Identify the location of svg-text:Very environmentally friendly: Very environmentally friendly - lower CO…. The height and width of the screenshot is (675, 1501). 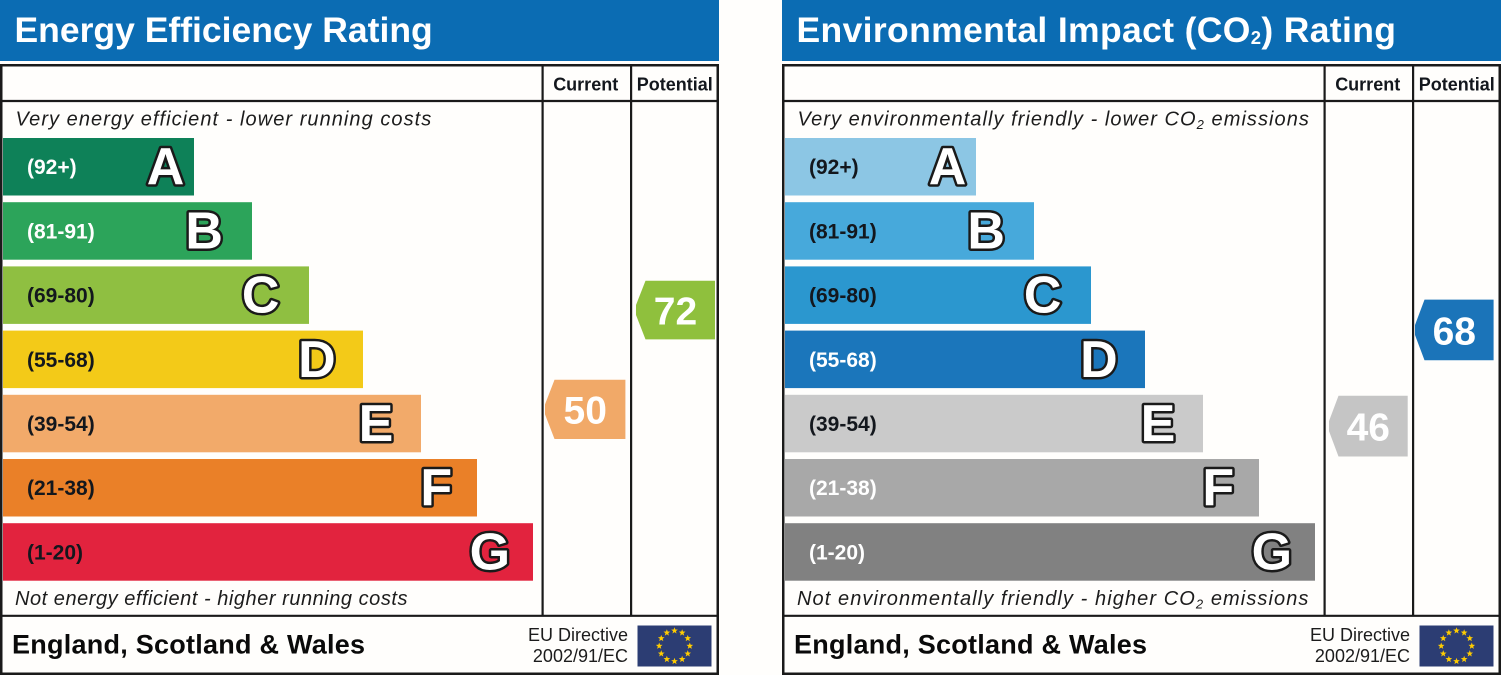
(1054, 120).